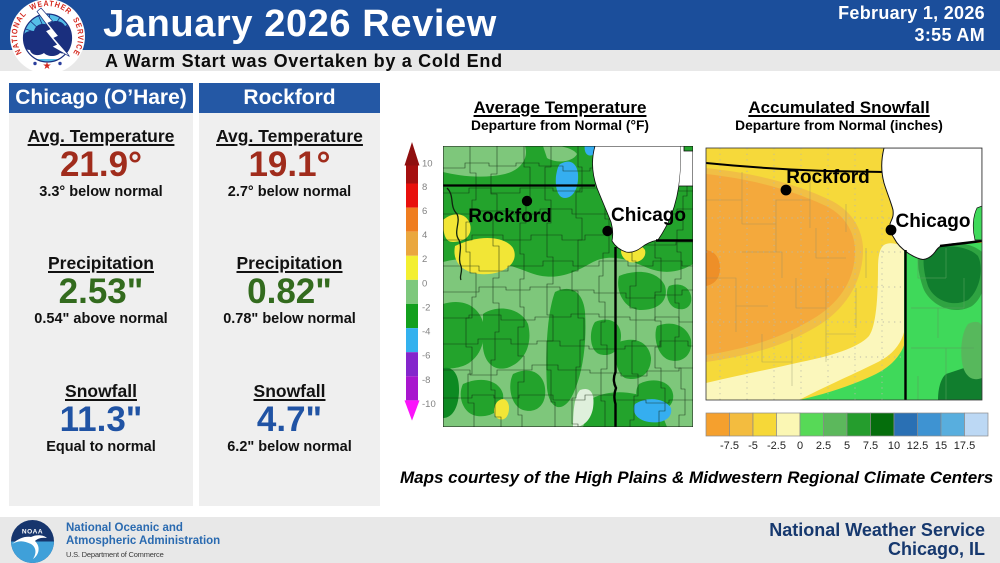 This screenshot has height=563, width=1000. What do you see at coordinates (426, 356) in the screenshot?
I see `svg-text: -6` at bounding box center [426, 356].